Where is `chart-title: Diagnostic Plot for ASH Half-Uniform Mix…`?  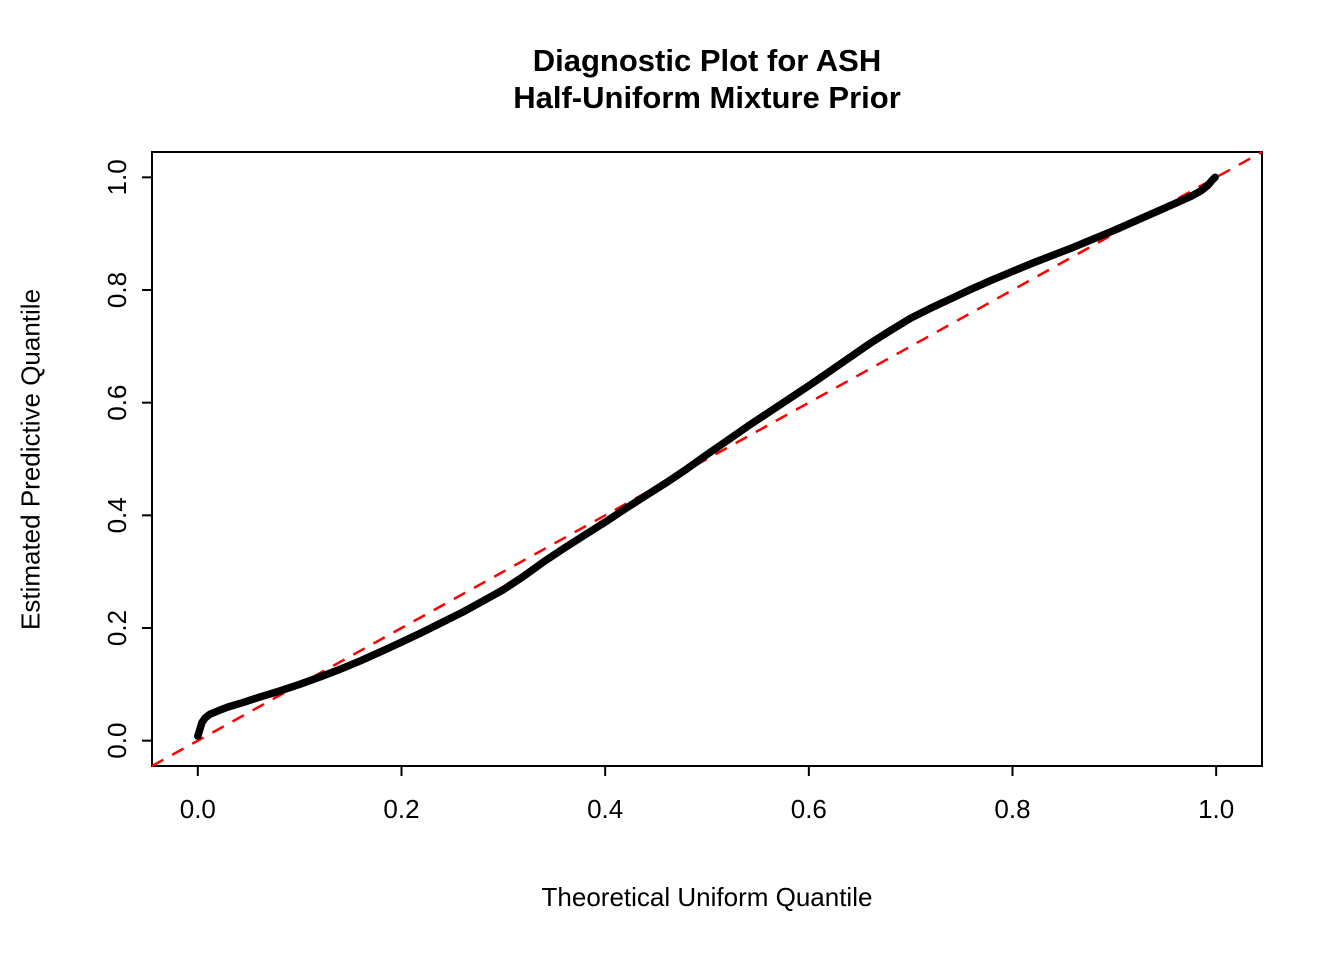
chart-title: Diagnostic Plot for ASH Half-Uniform Mix… is located at coordinates (707, 79).